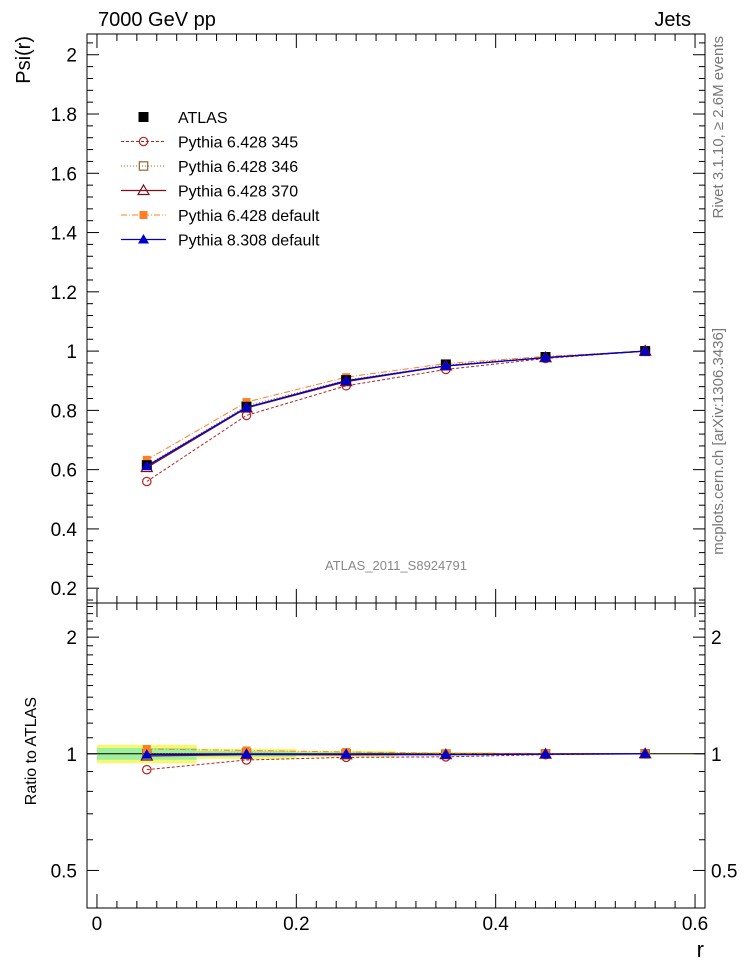 Image resolution: width=746 pixels, height=972 pixels. Describe the element at coordinates (157, 20) in the screenshot. I see `header-left: 7000 GeV pp` at that location.